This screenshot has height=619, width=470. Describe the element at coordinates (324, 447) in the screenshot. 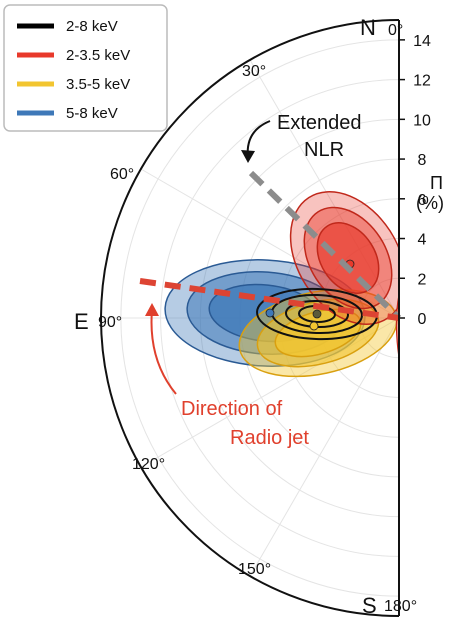

I see `grid-spoke` at that location.